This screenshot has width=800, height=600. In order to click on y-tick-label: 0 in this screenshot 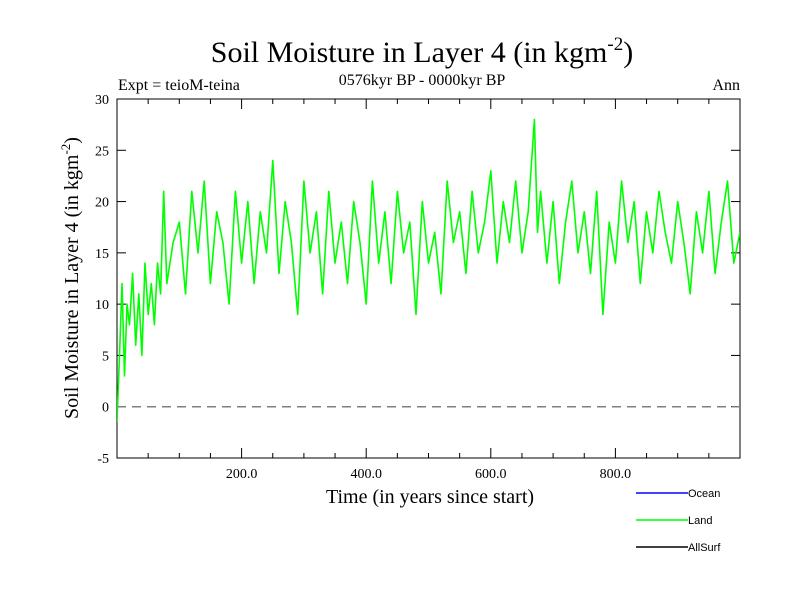, I will do `click(105, 408)`.